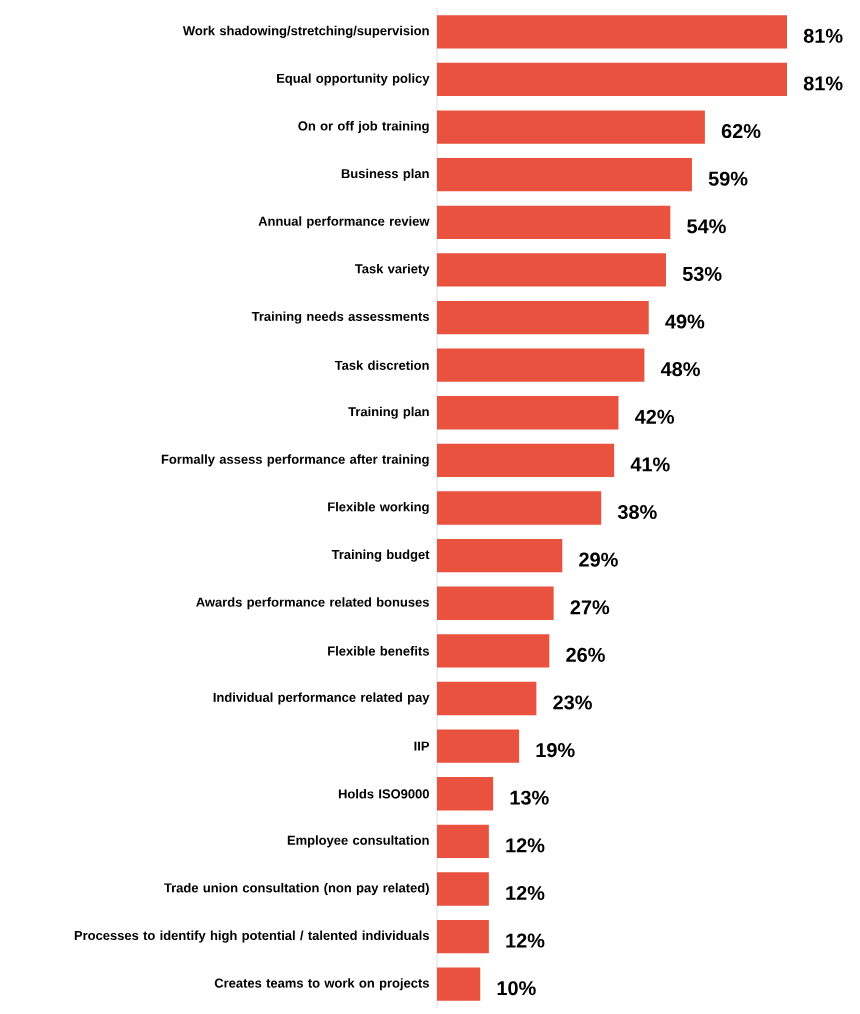 This screenshot has width=860, height=1014. I want to click on data-label: 38%, so click(637, 512).